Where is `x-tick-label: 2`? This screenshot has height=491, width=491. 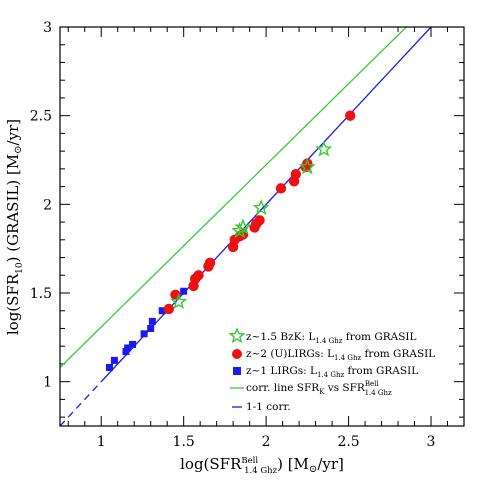
x-tick-label: 2 is located at coordinates (266, 442).